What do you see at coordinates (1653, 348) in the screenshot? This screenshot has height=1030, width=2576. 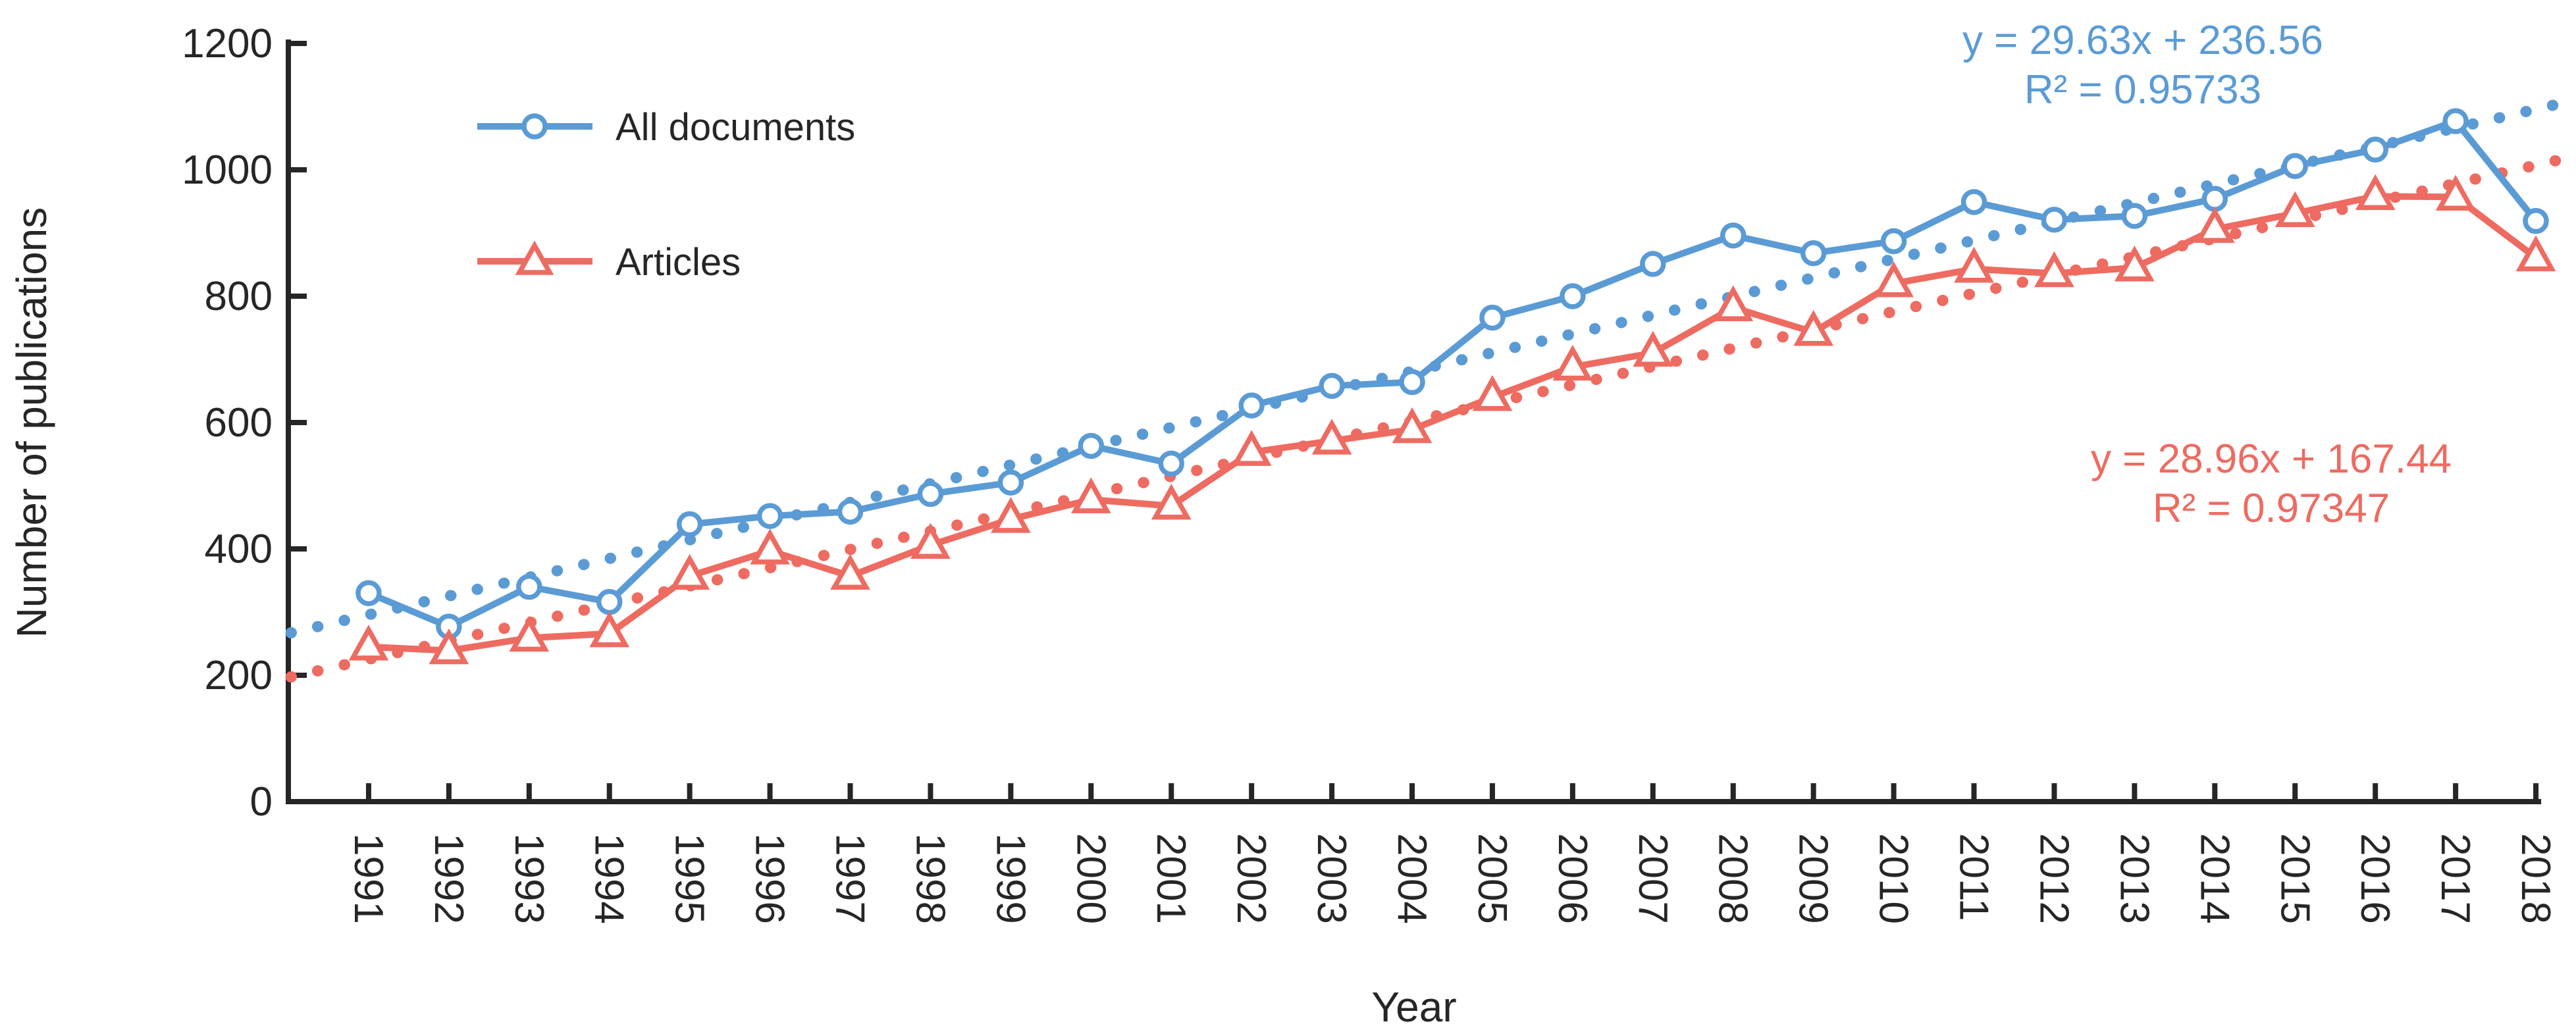 I see `data-point-triangle-2007` at bounding box center [1653, 348].